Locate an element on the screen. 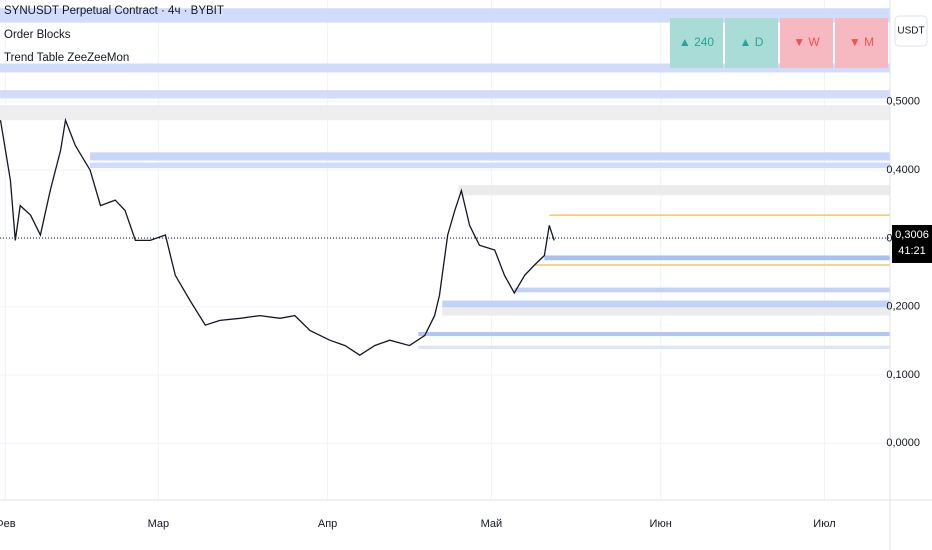  currency-button is located at coordinates (911, 31).